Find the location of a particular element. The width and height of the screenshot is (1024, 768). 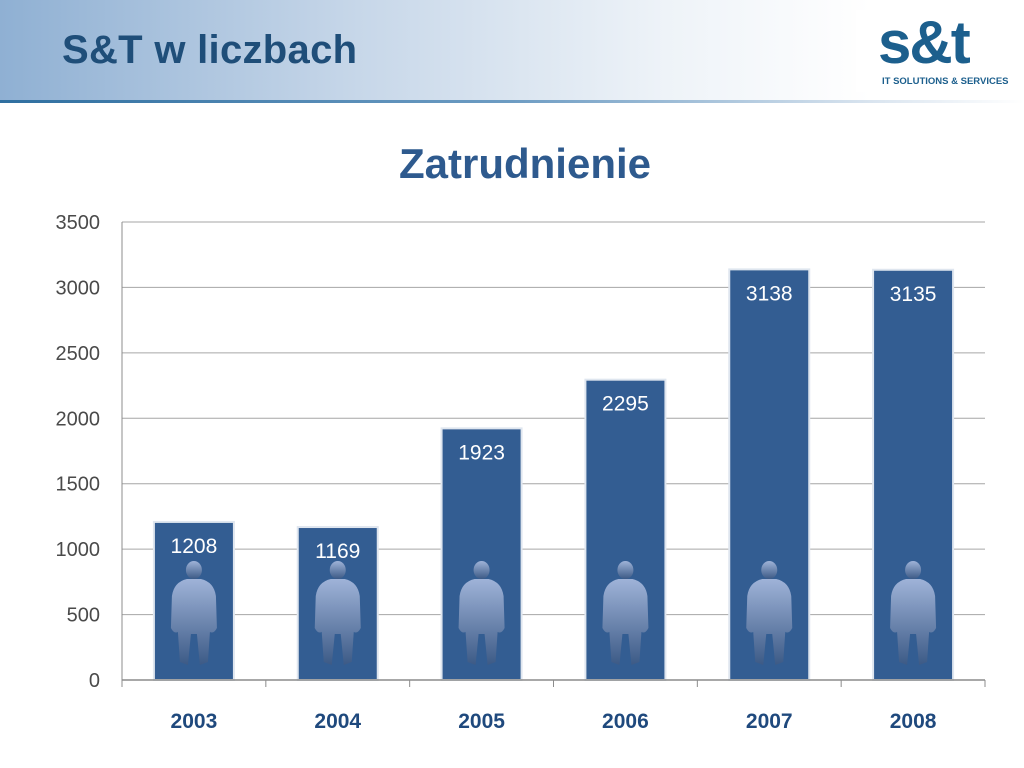

bar-group: 1923 is located at coordinates (481, 554).